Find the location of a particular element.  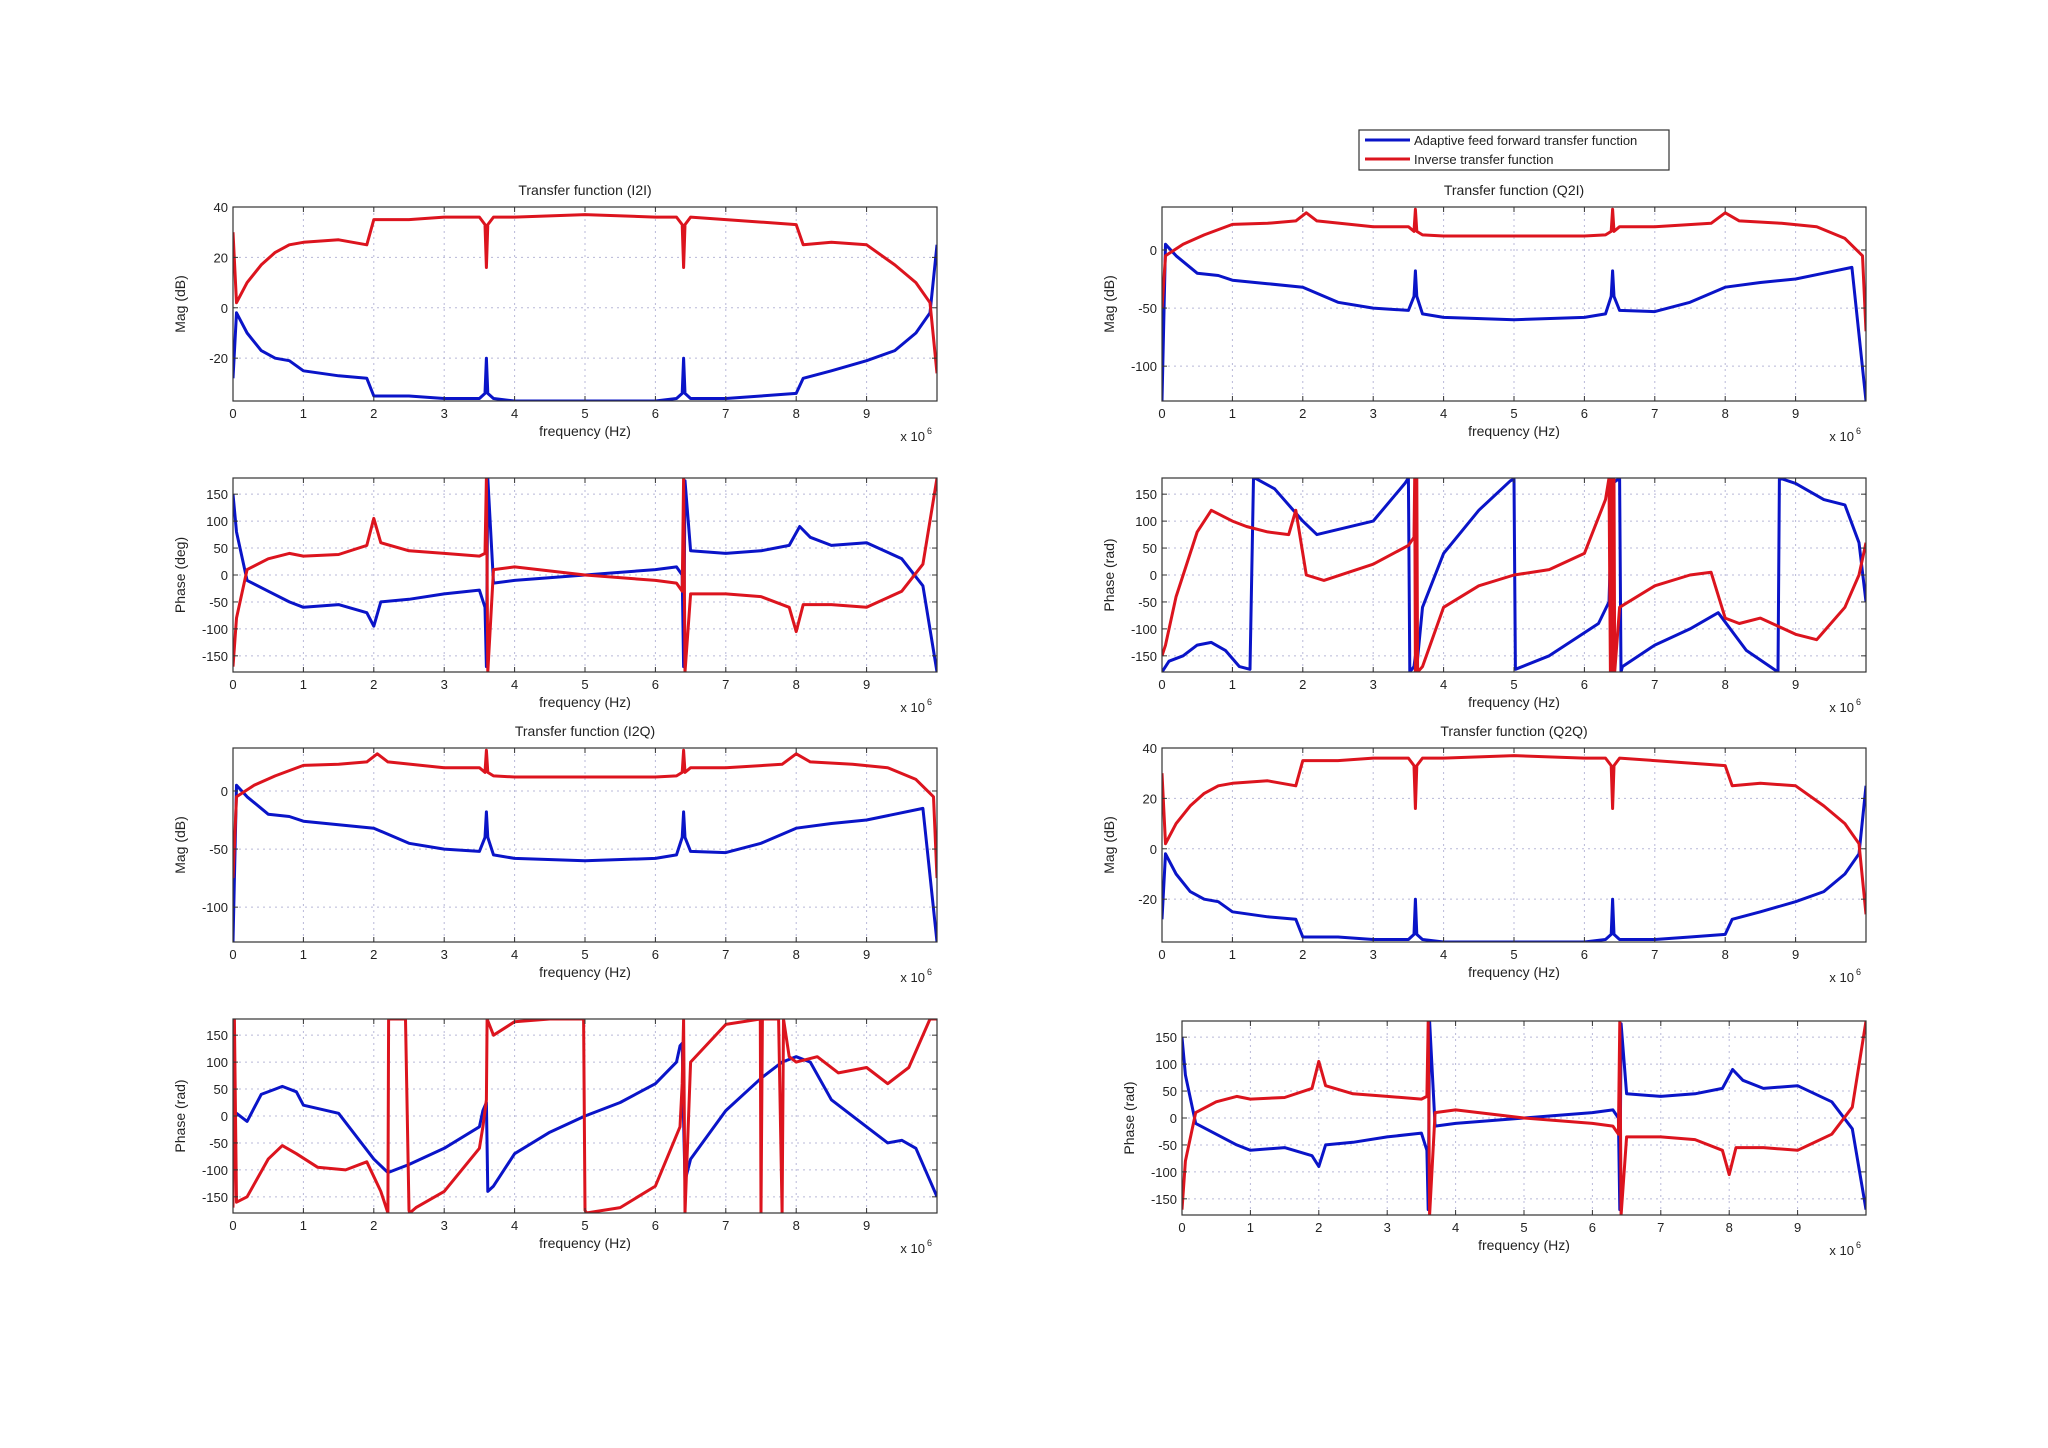

legend-label-inverse: Inverse transfer function is located at coordinates (1483, 159).